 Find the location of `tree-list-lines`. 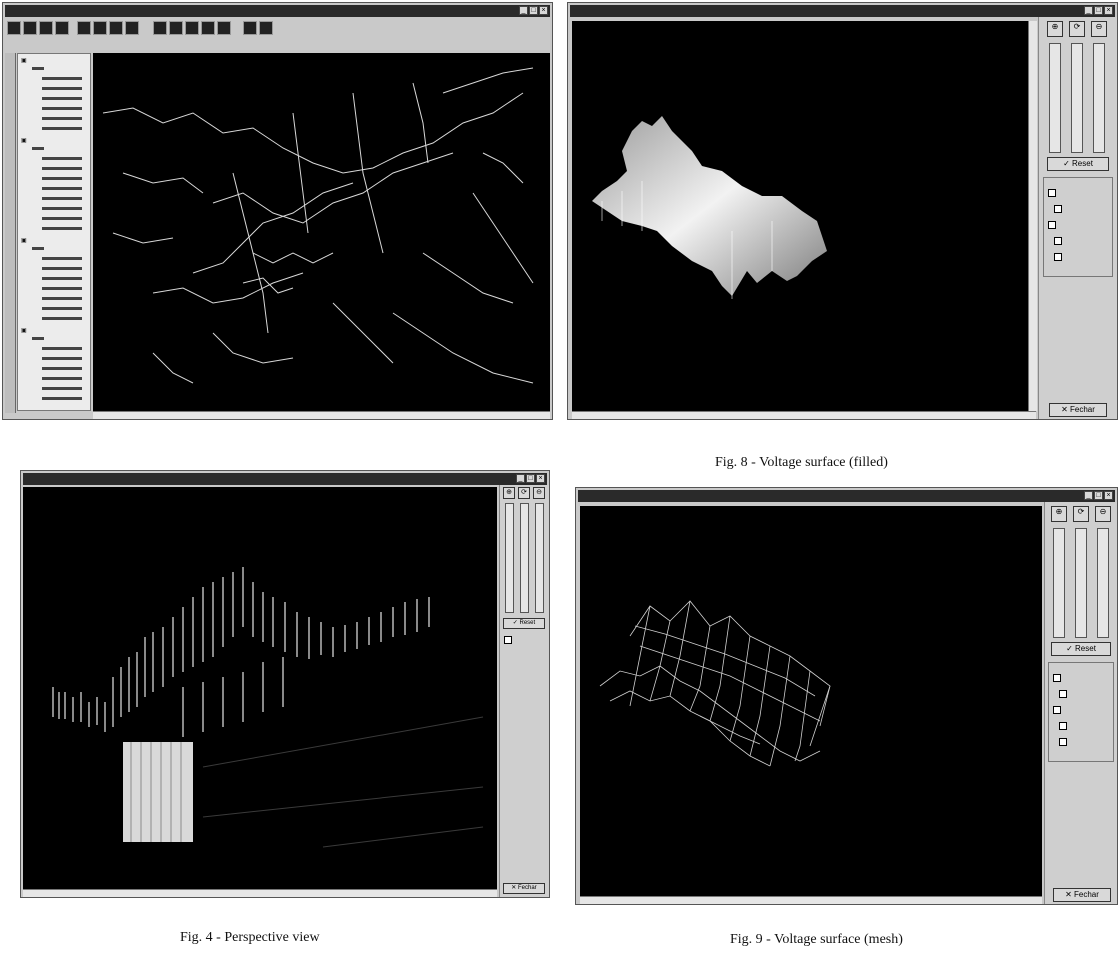

tree-list-lines is located at coordinates (57, 233).